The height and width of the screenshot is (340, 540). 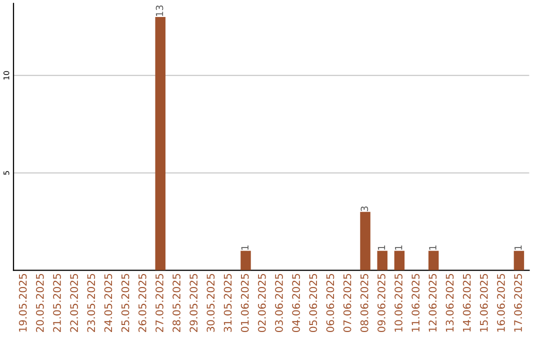 What do you see at coordinates (194, 303) in the screenshot?
I see `x-tick-label: 29.05.2025` at bounding box center [194, 303].